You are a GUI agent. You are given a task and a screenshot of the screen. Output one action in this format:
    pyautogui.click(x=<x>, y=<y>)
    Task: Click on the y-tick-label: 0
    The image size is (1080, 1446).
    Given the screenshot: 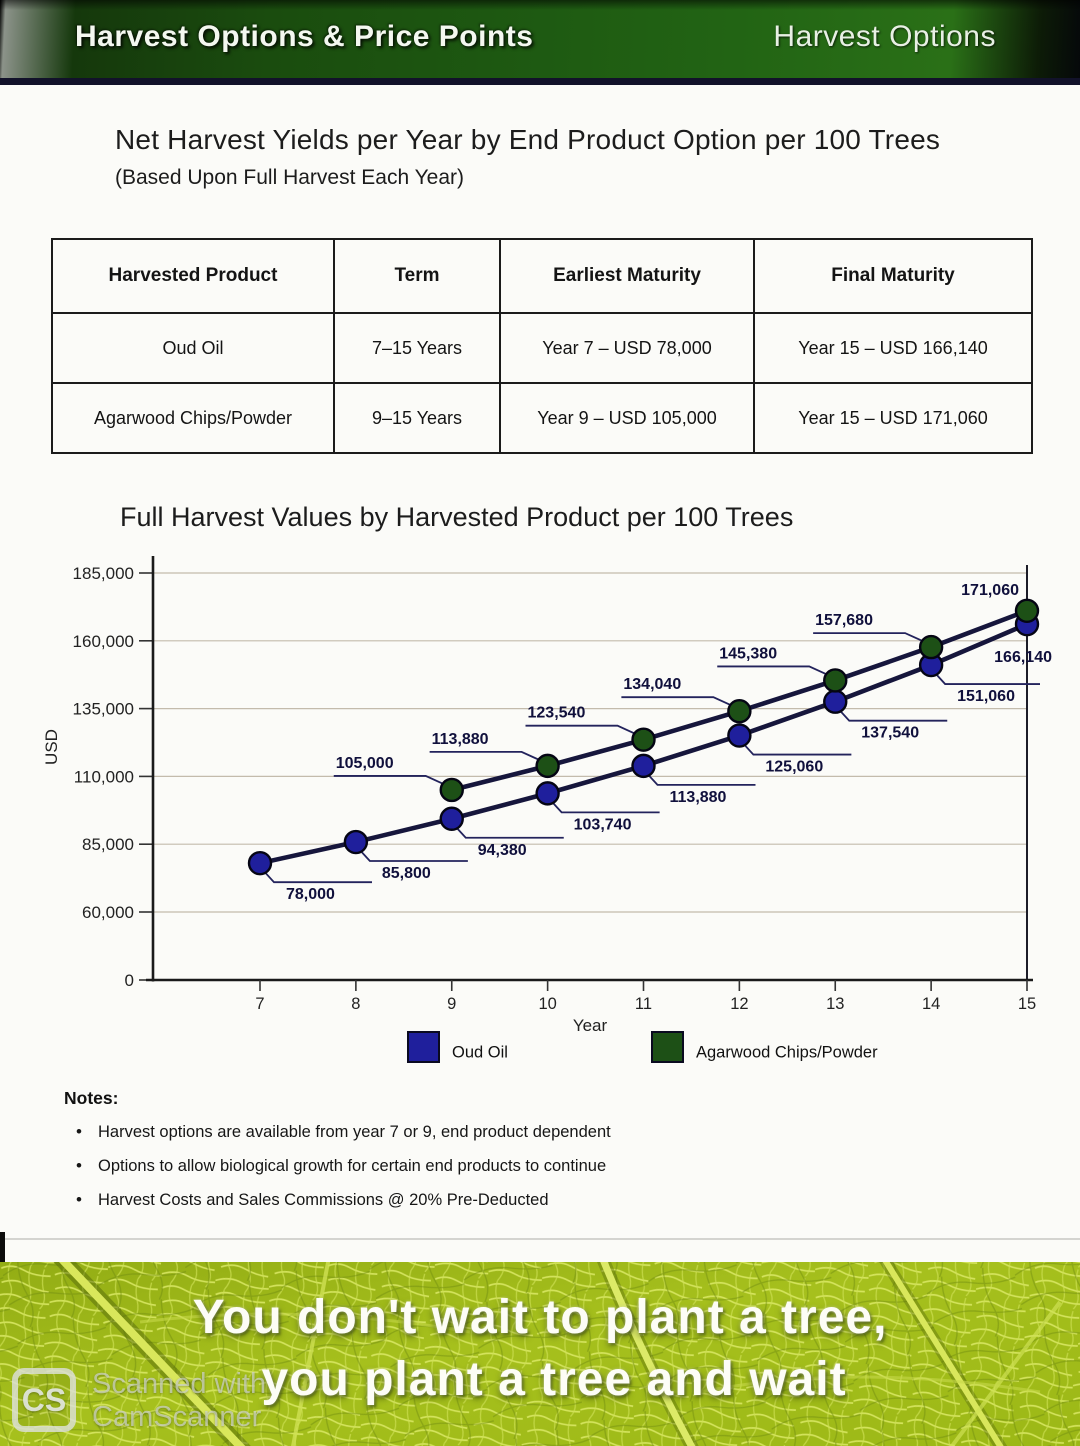 What is the action you would take?
    pyautogui.click(x=129, y=980)
    